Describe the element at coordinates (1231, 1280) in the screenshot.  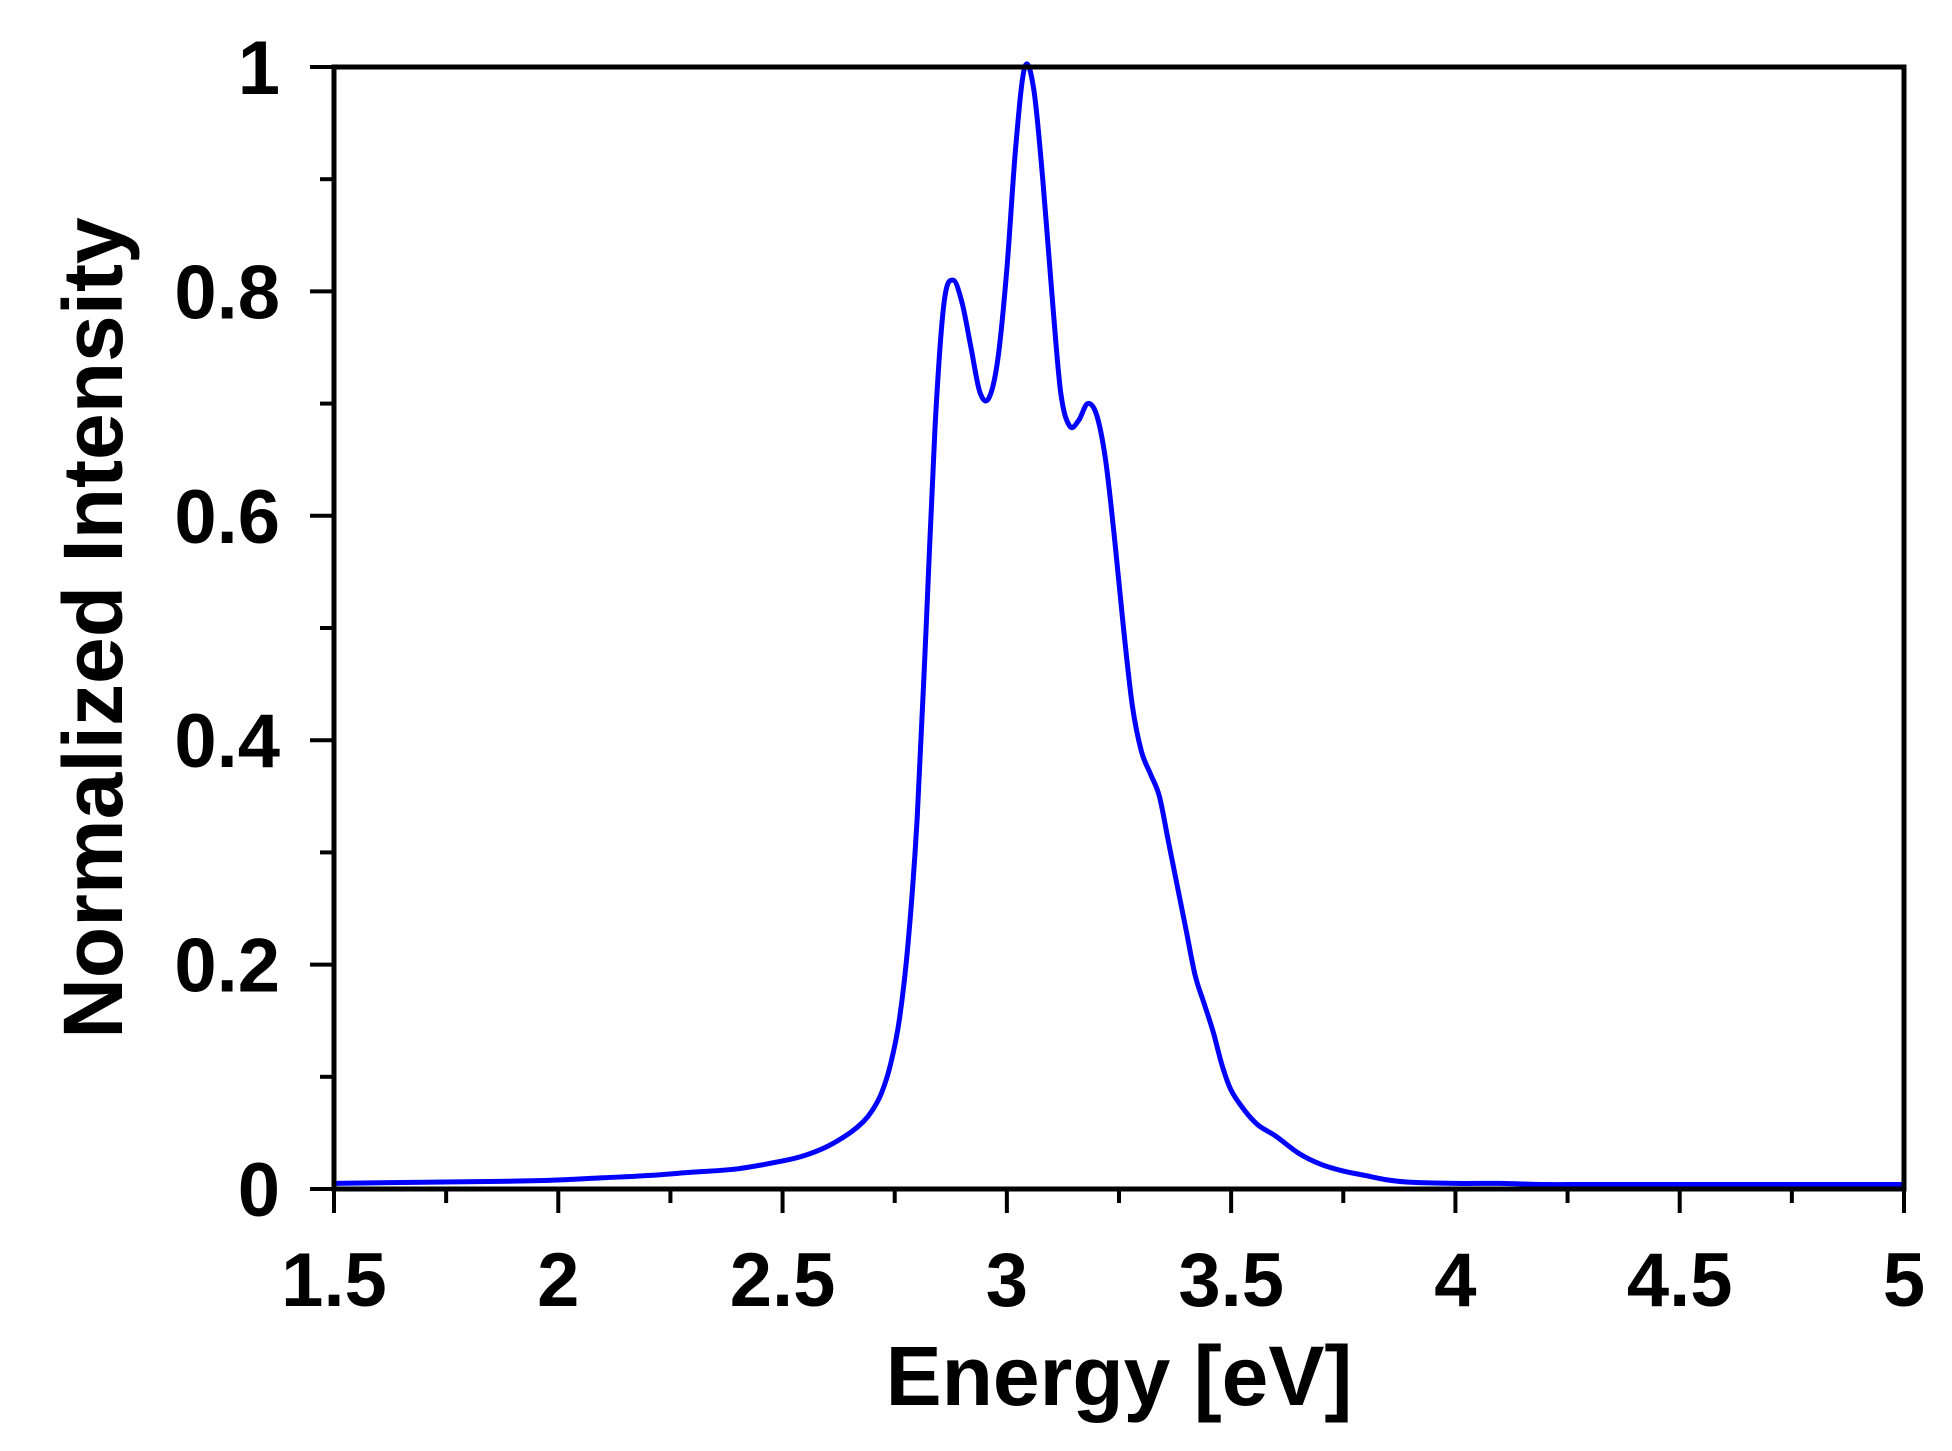
I see `x-tick-label: 3.5` at that location.